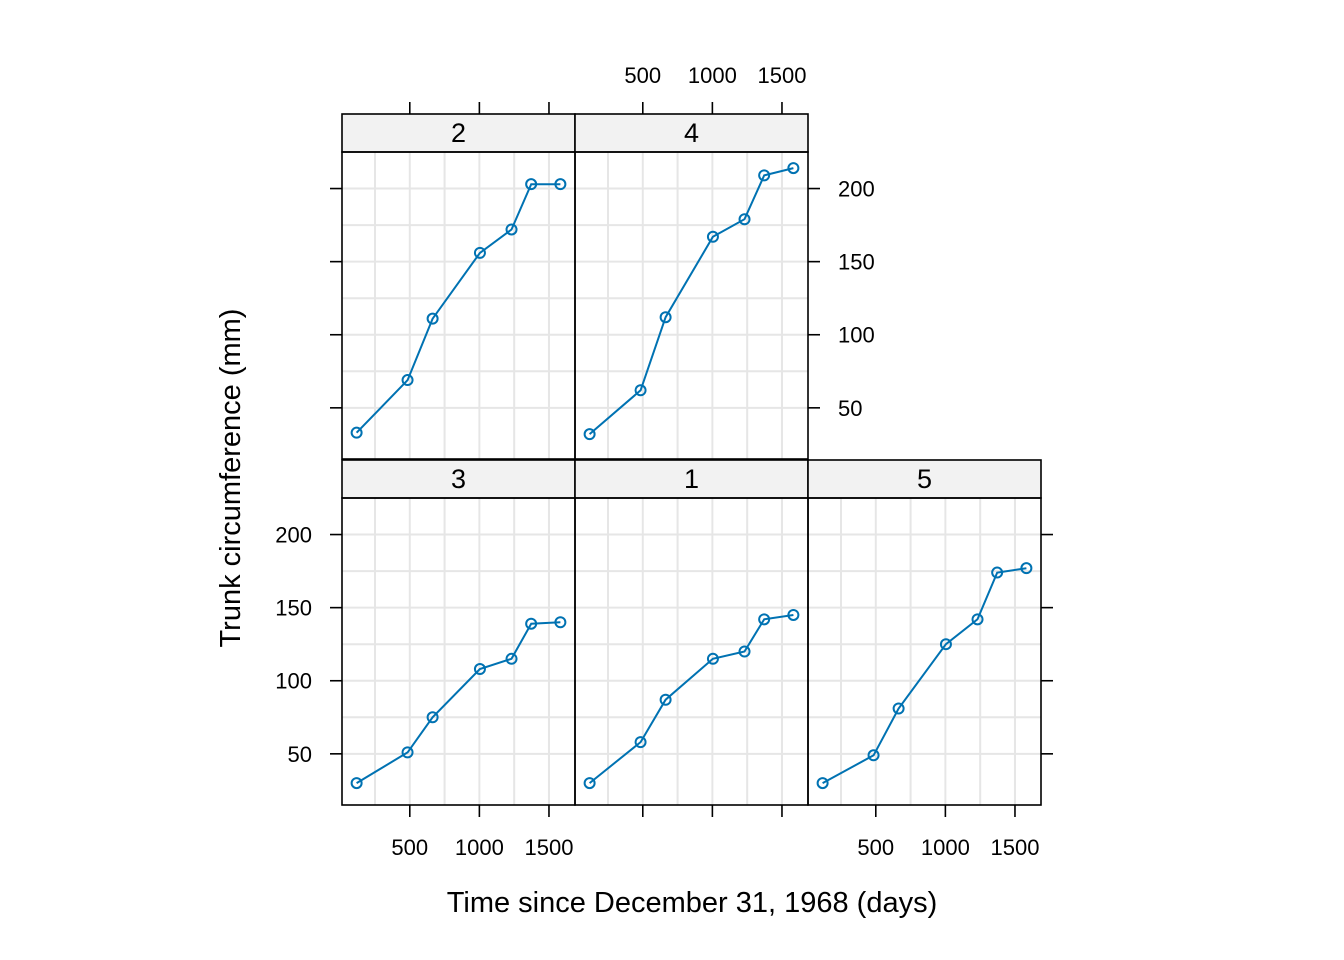 This screenshot has height=960, width=1344. What do you see at coordinates (293, 608) in the screenshot?
I see `y-tick-label-left: 150` at bounding box center [293, 608].